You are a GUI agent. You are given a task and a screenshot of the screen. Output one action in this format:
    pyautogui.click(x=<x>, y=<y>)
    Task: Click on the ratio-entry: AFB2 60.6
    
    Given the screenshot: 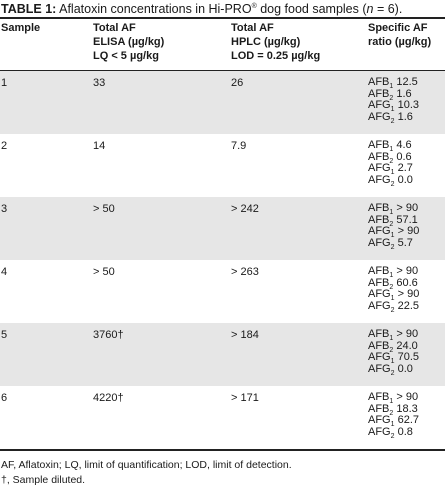 What is the action you would take?
    pyautogui.click(x=393, y=283)
    